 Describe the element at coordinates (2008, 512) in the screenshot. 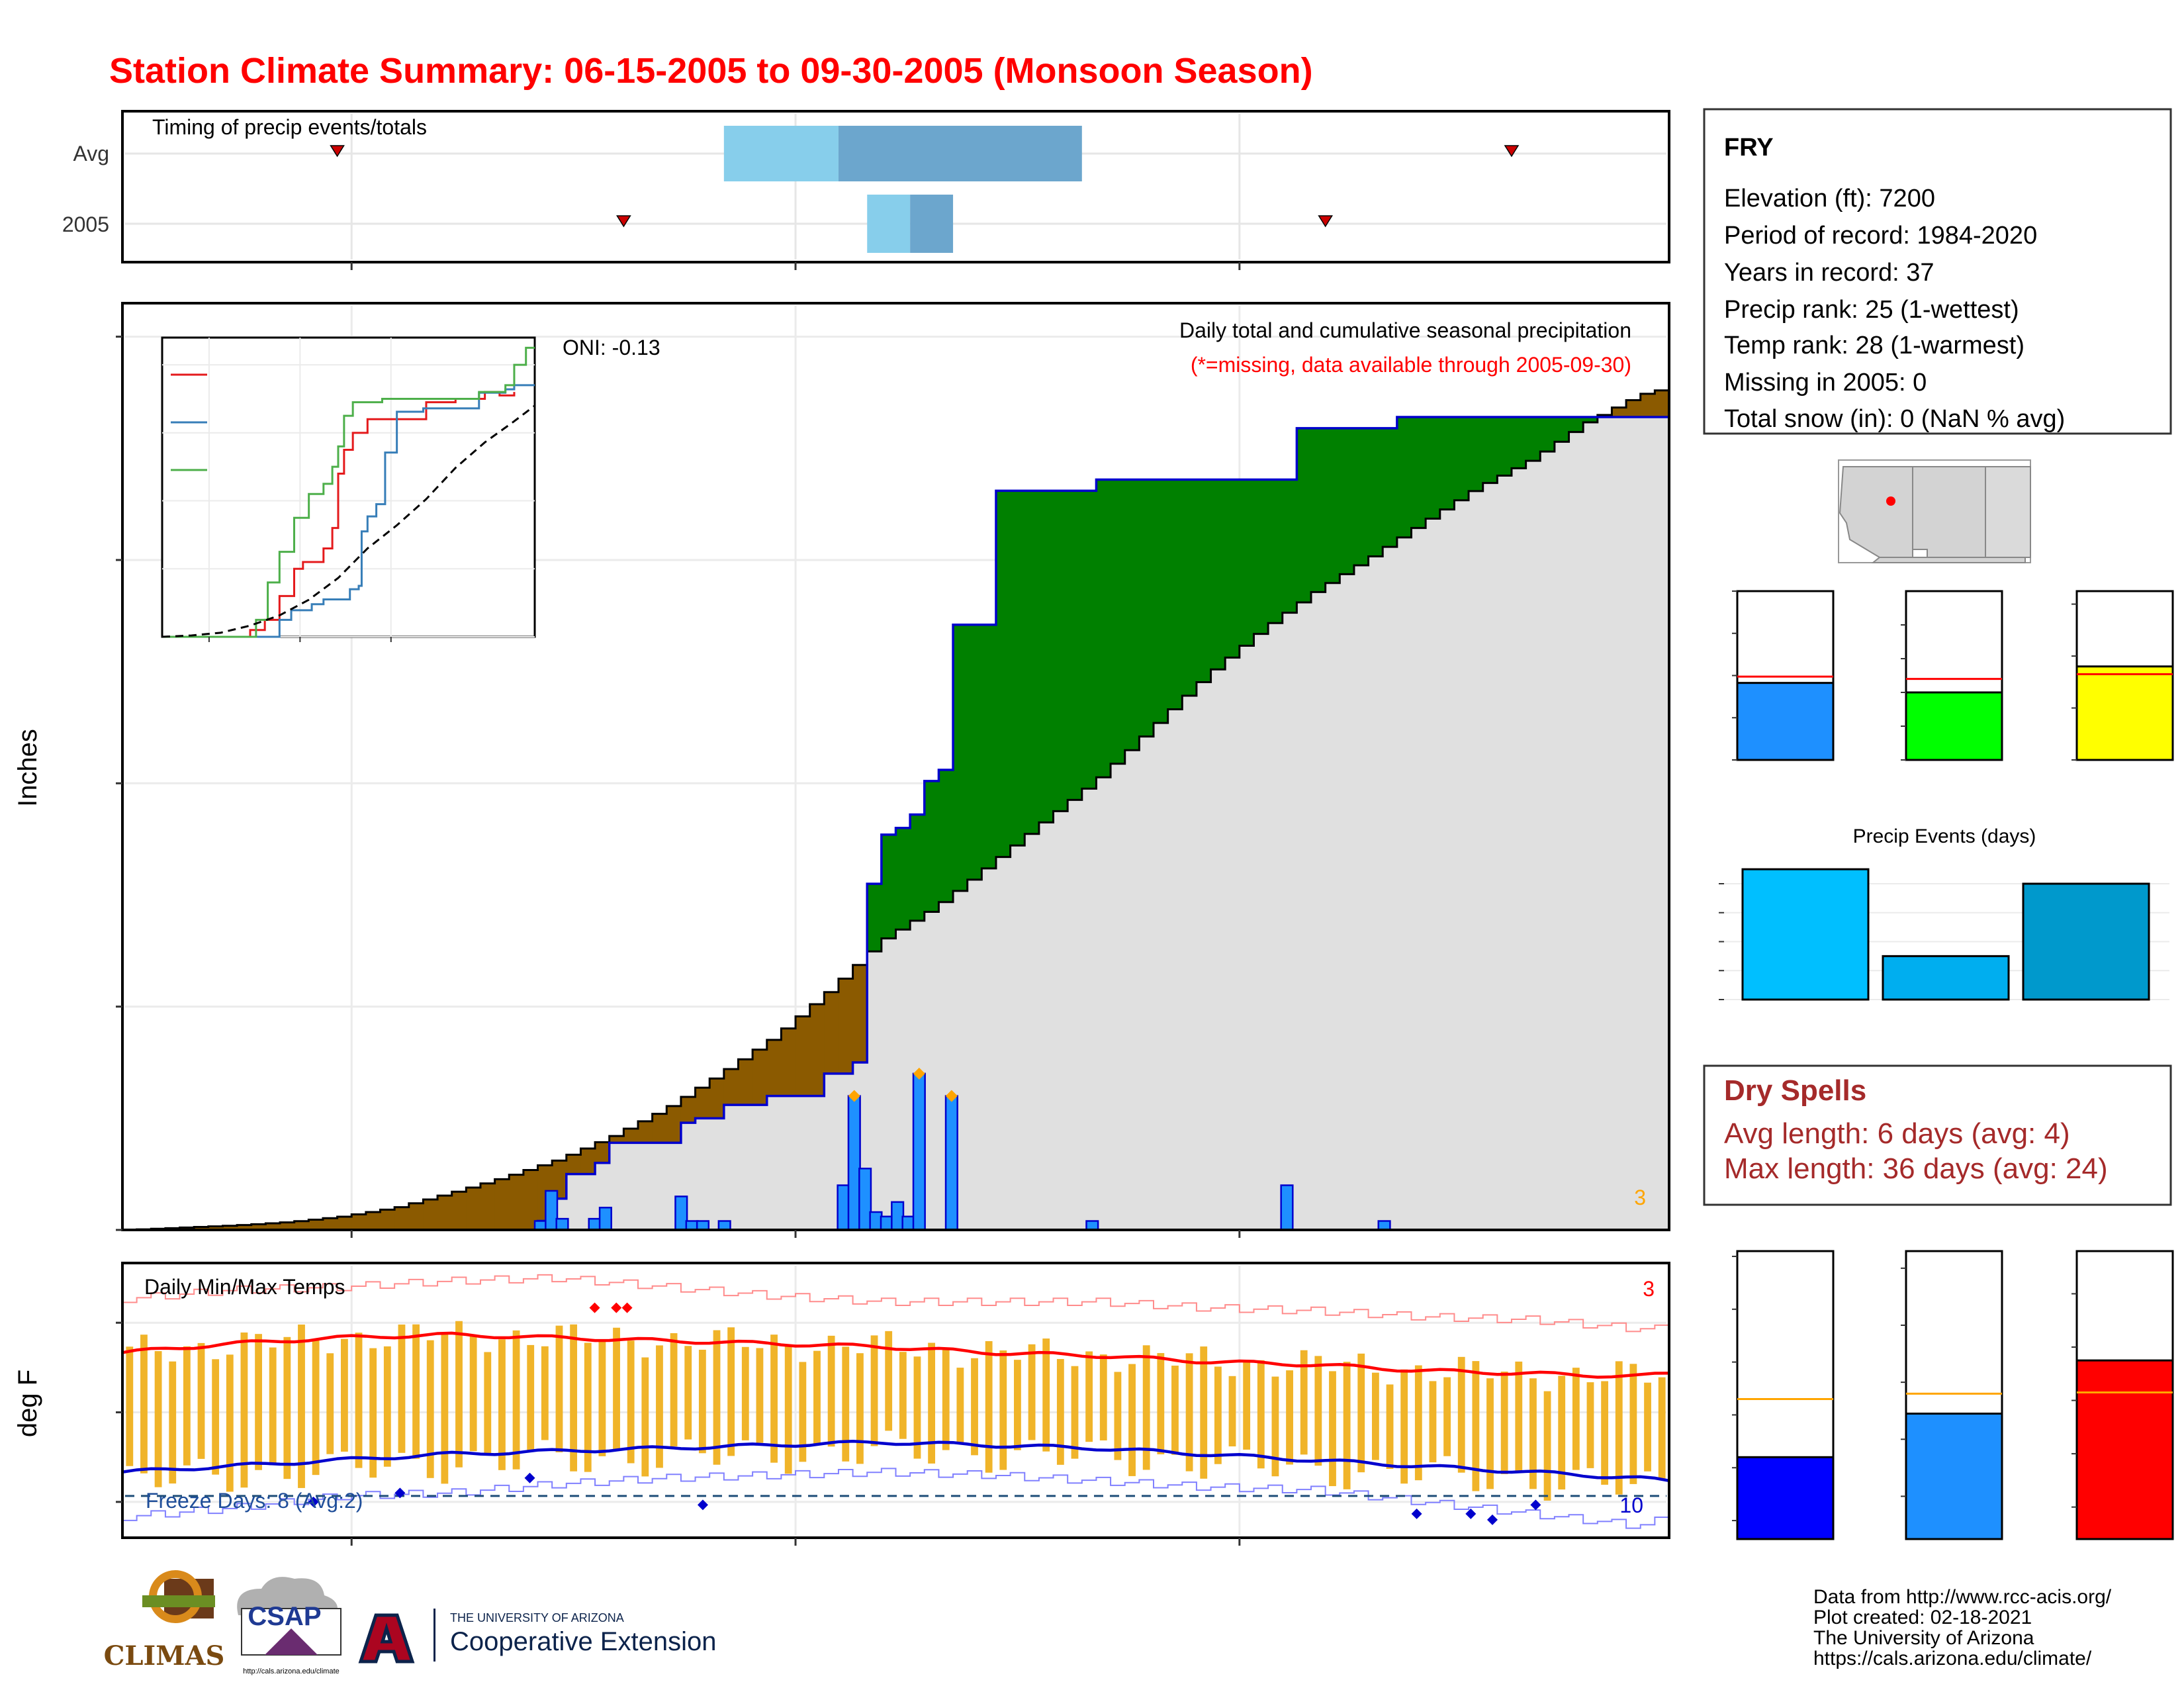

I see `map-texas-shape` at that location.